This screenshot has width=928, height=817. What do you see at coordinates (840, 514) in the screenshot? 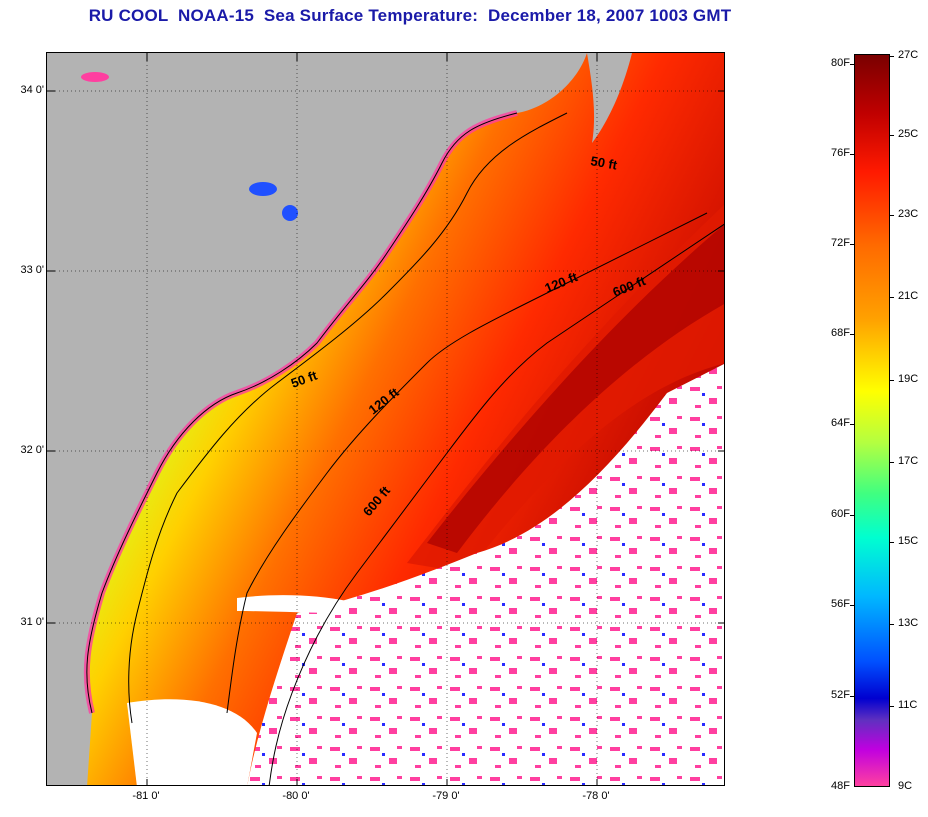
I see `colorbar-label-f: 60F` at bounding box center [840, 514].